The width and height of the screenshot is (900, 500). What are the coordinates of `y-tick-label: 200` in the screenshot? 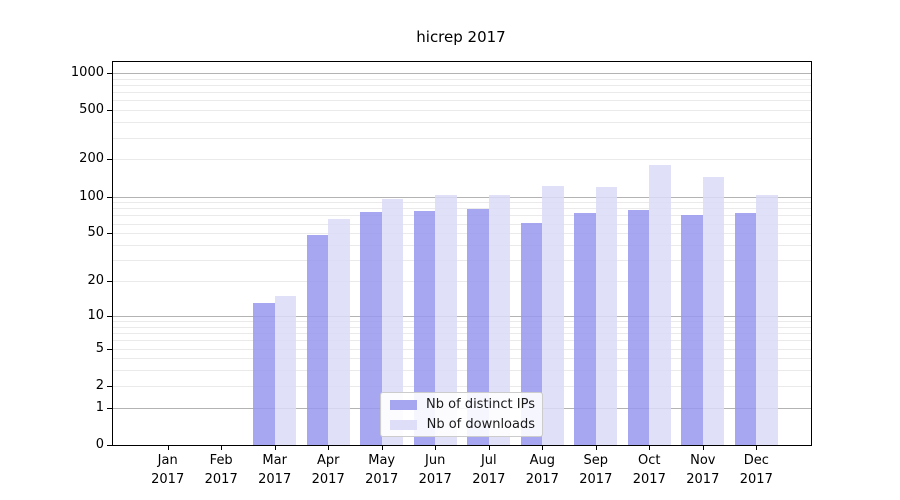 It's located at (91, 159).